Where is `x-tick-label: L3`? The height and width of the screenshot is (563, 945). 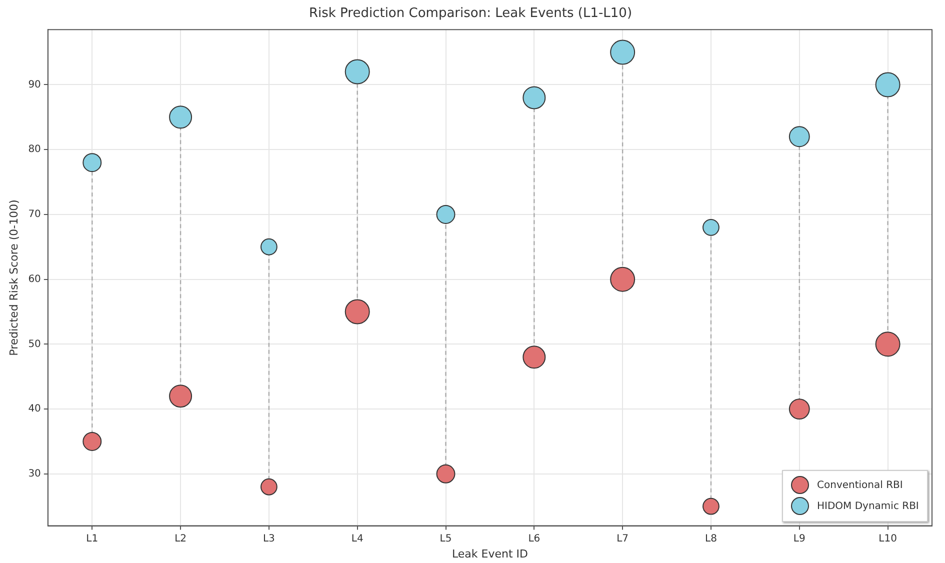 x-tick-label: L3 is located at coordinates (268, 538).